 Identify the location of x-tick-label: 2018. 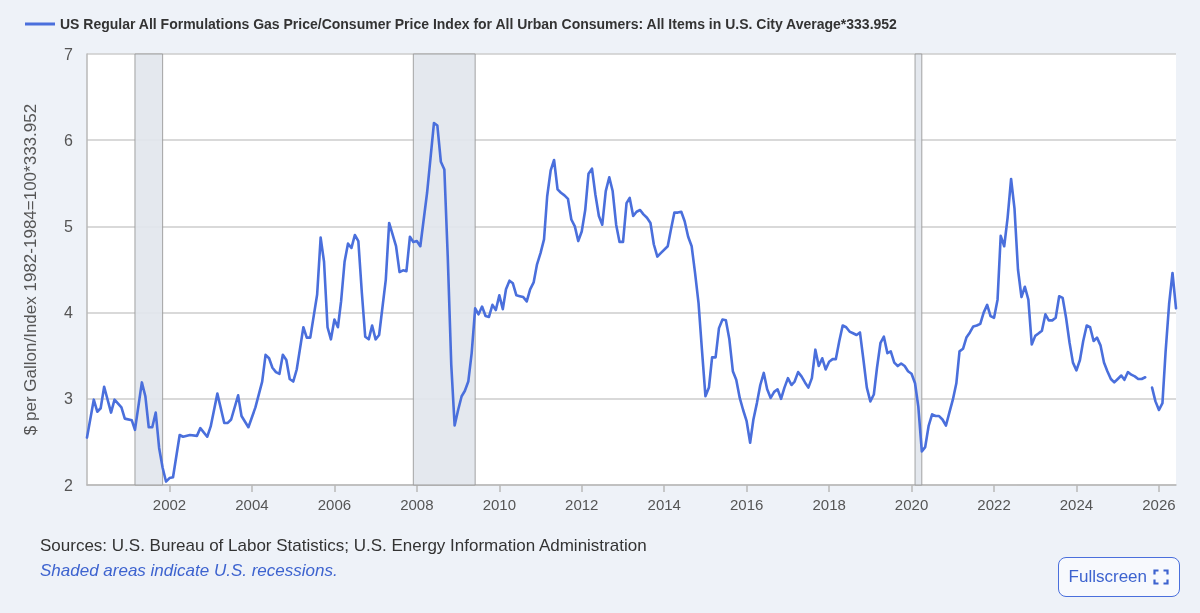
(829, 504).